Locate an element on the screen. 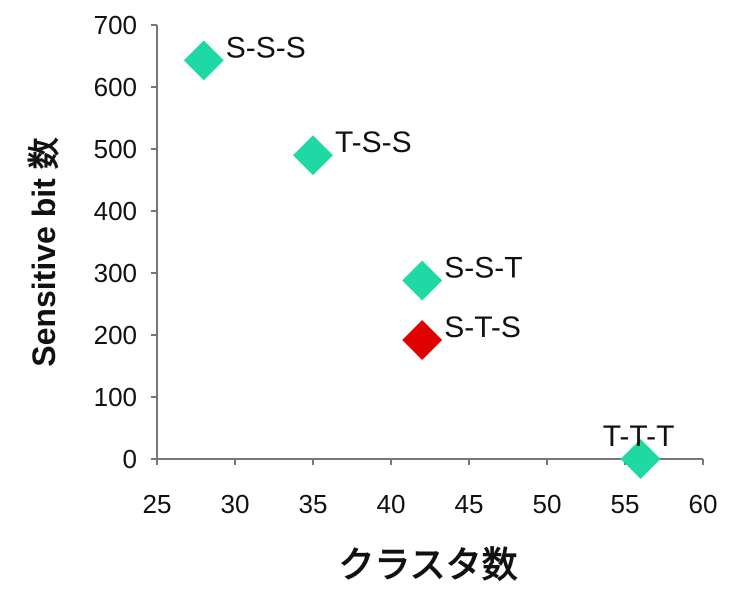 Image resolution: width=731 pixels, height=590 pixels. y-axis-ticks: 0 100 200 300 400 500 600 700 is located at coordinates (125, 242).